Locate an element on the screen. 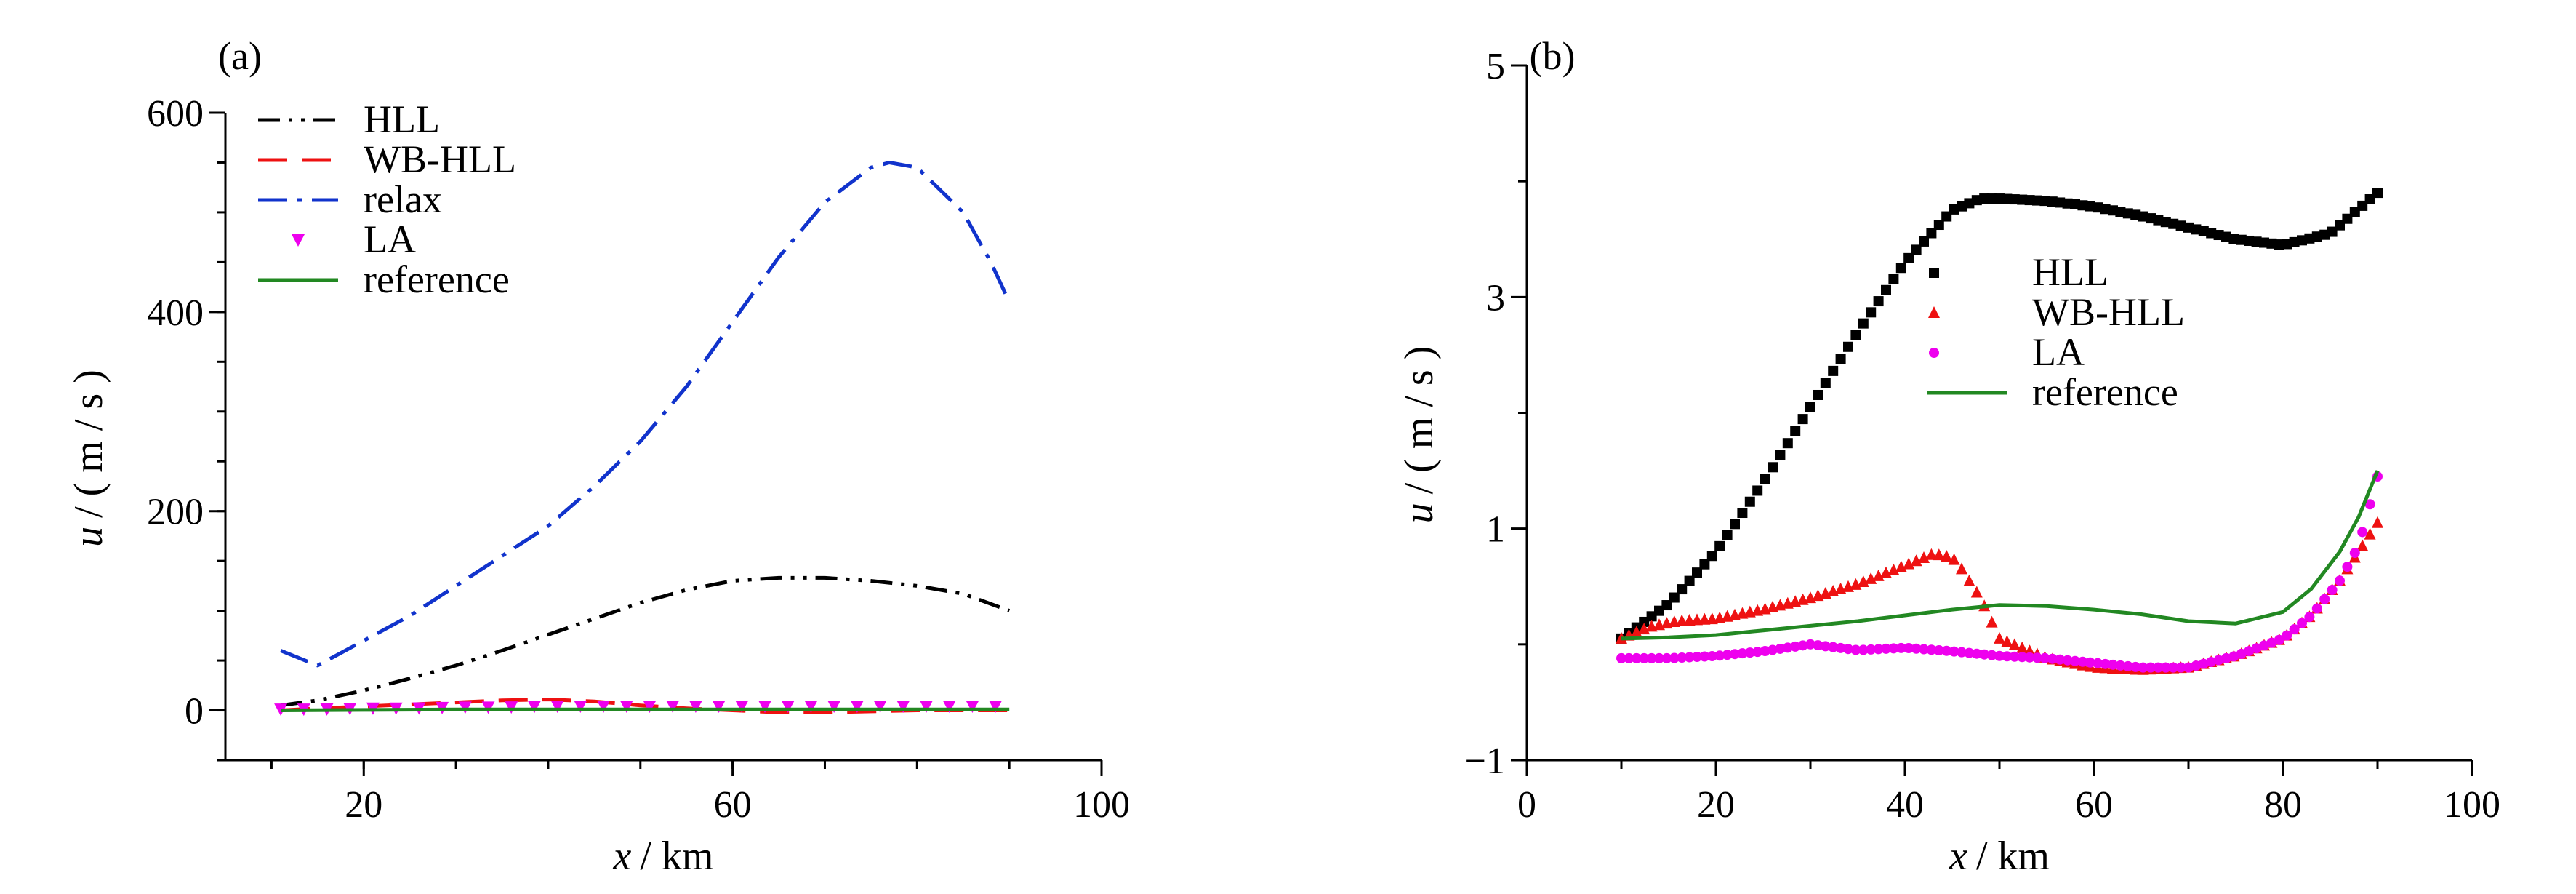  y-axis-label: u / ( m / s ) is located at coordinates (1419, 435).